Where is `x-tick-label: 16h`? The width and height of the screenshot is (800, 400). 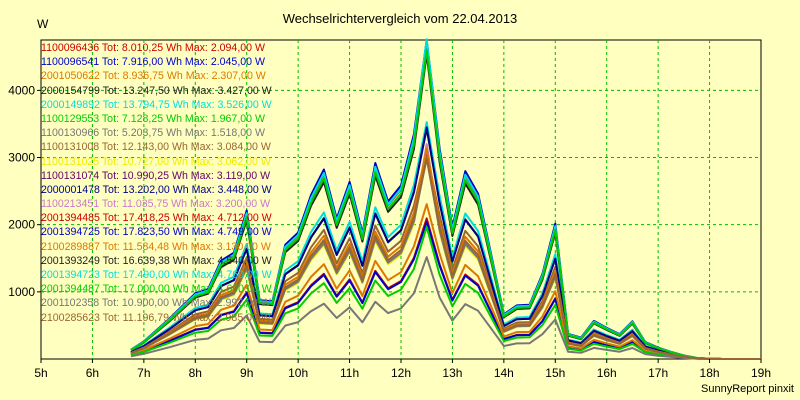 x-tick-label: 16h is located at coordinates (607, 373).